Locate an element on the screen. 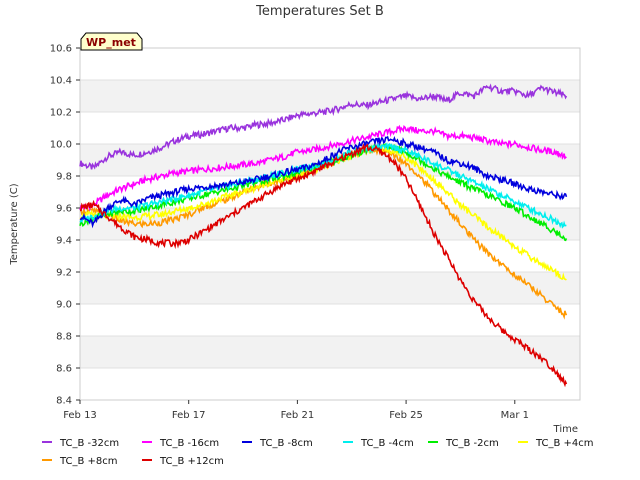  legend-item: TC_B -4cm is located at coordinates (378, 443).